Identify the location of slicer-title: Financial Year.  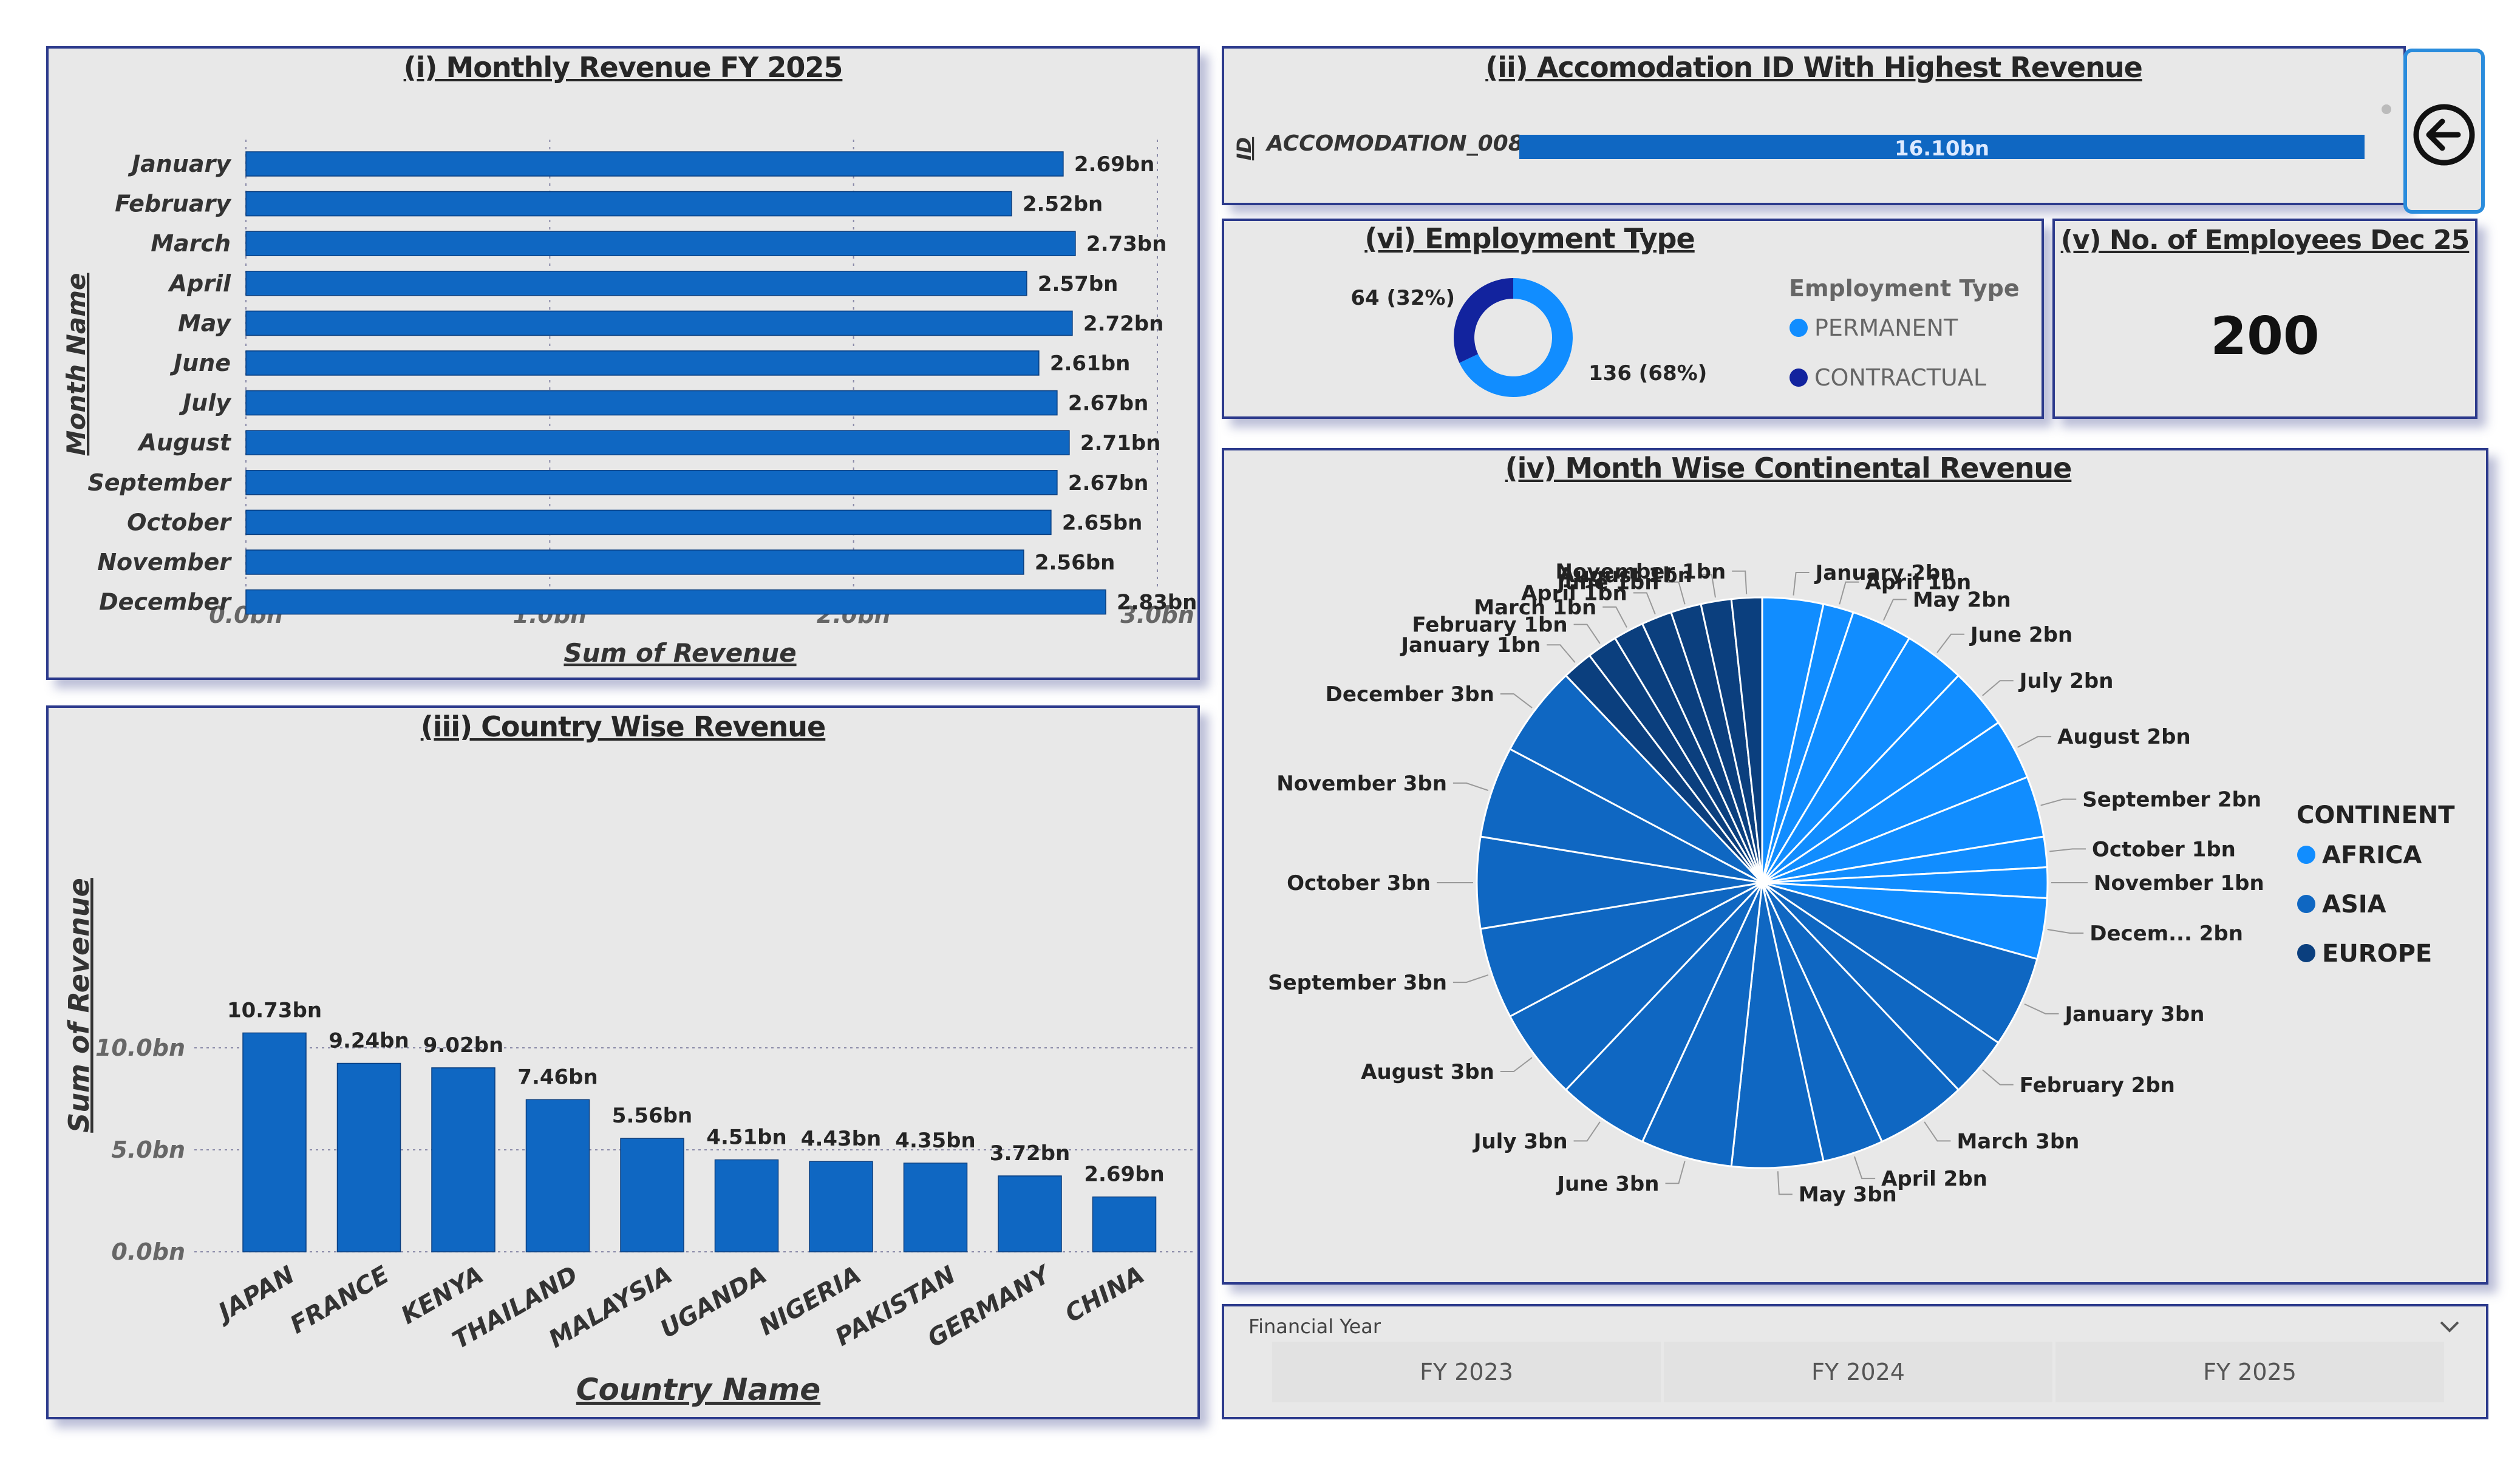
(1314, 1326).